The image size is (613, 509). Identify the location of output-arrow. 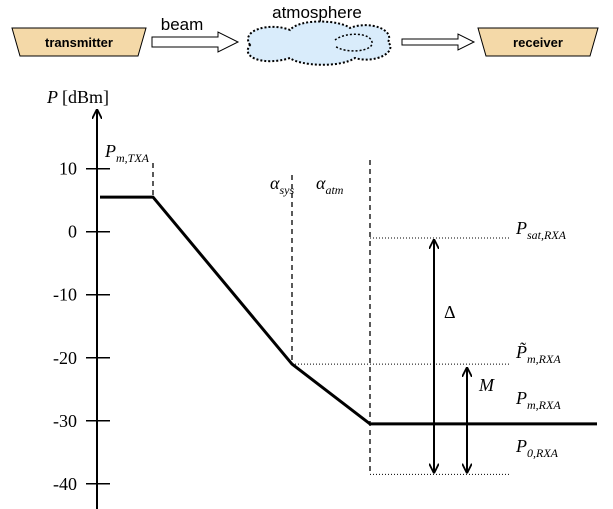
(438, 42).